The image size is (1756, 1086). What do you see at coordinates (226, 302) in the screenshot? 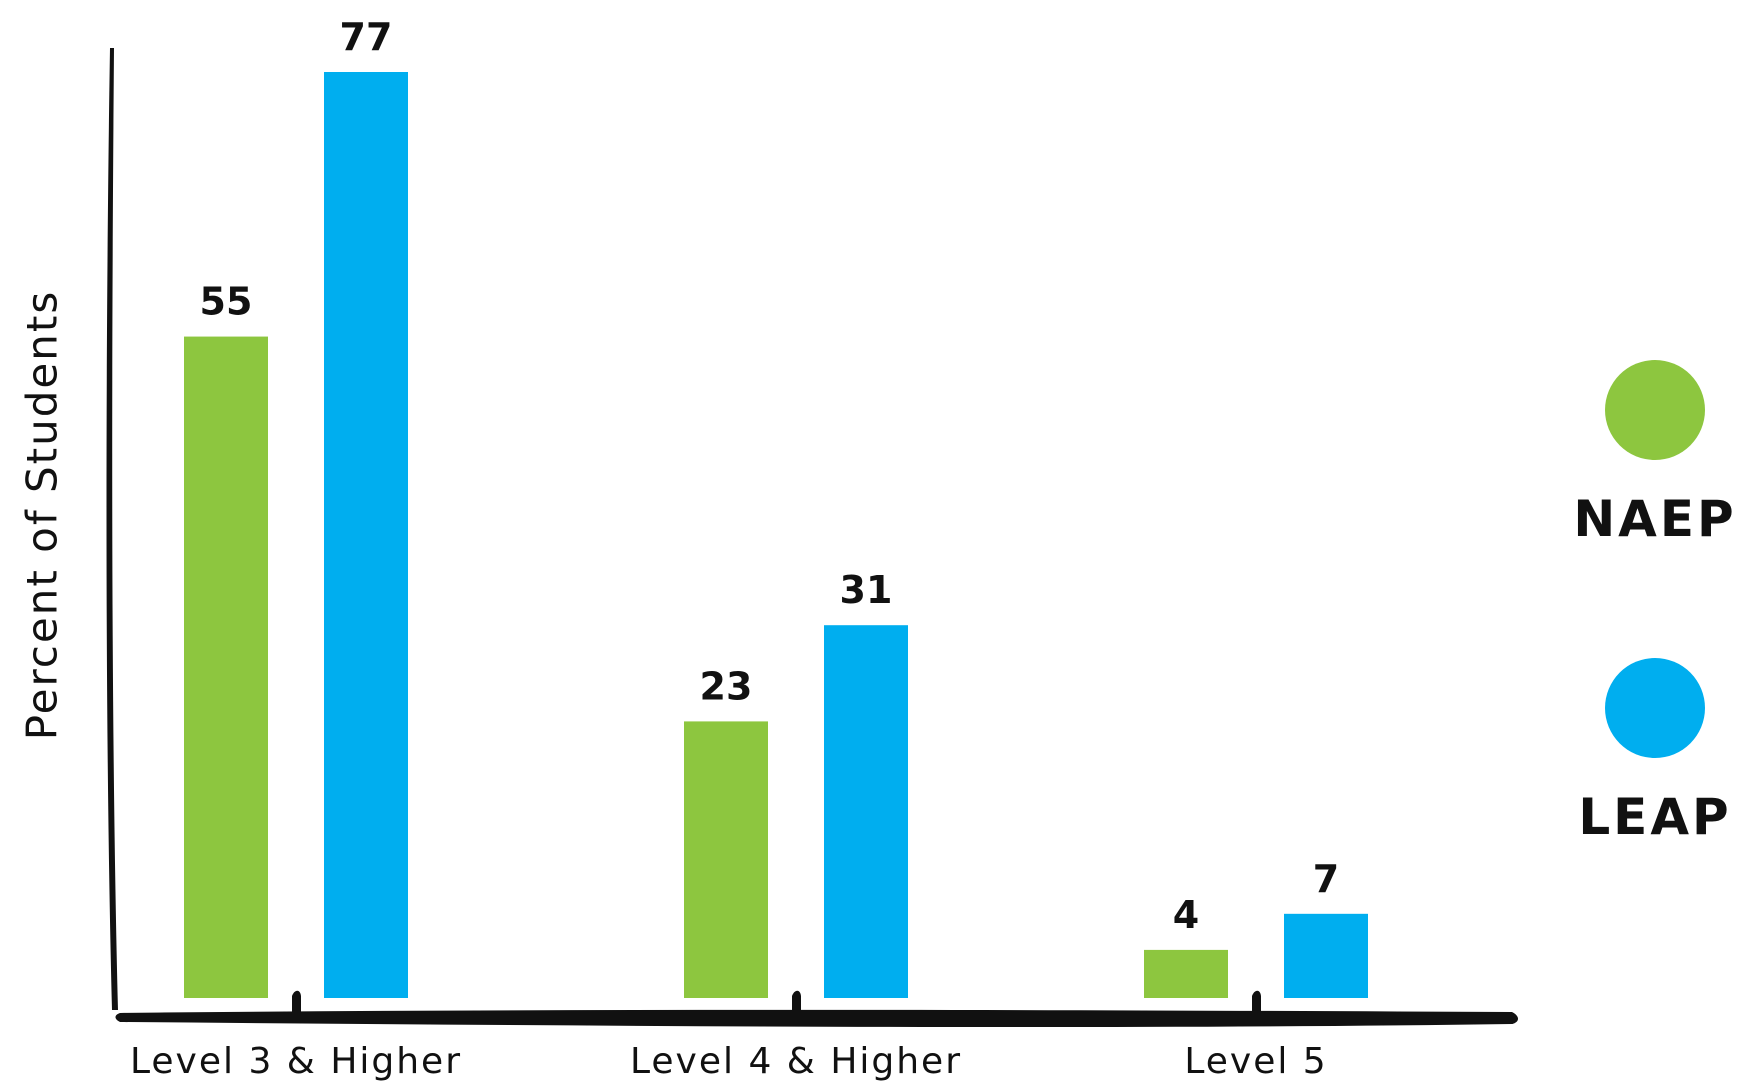
I see `value-label-naep-1: 55` at bounding box center [226, 302].